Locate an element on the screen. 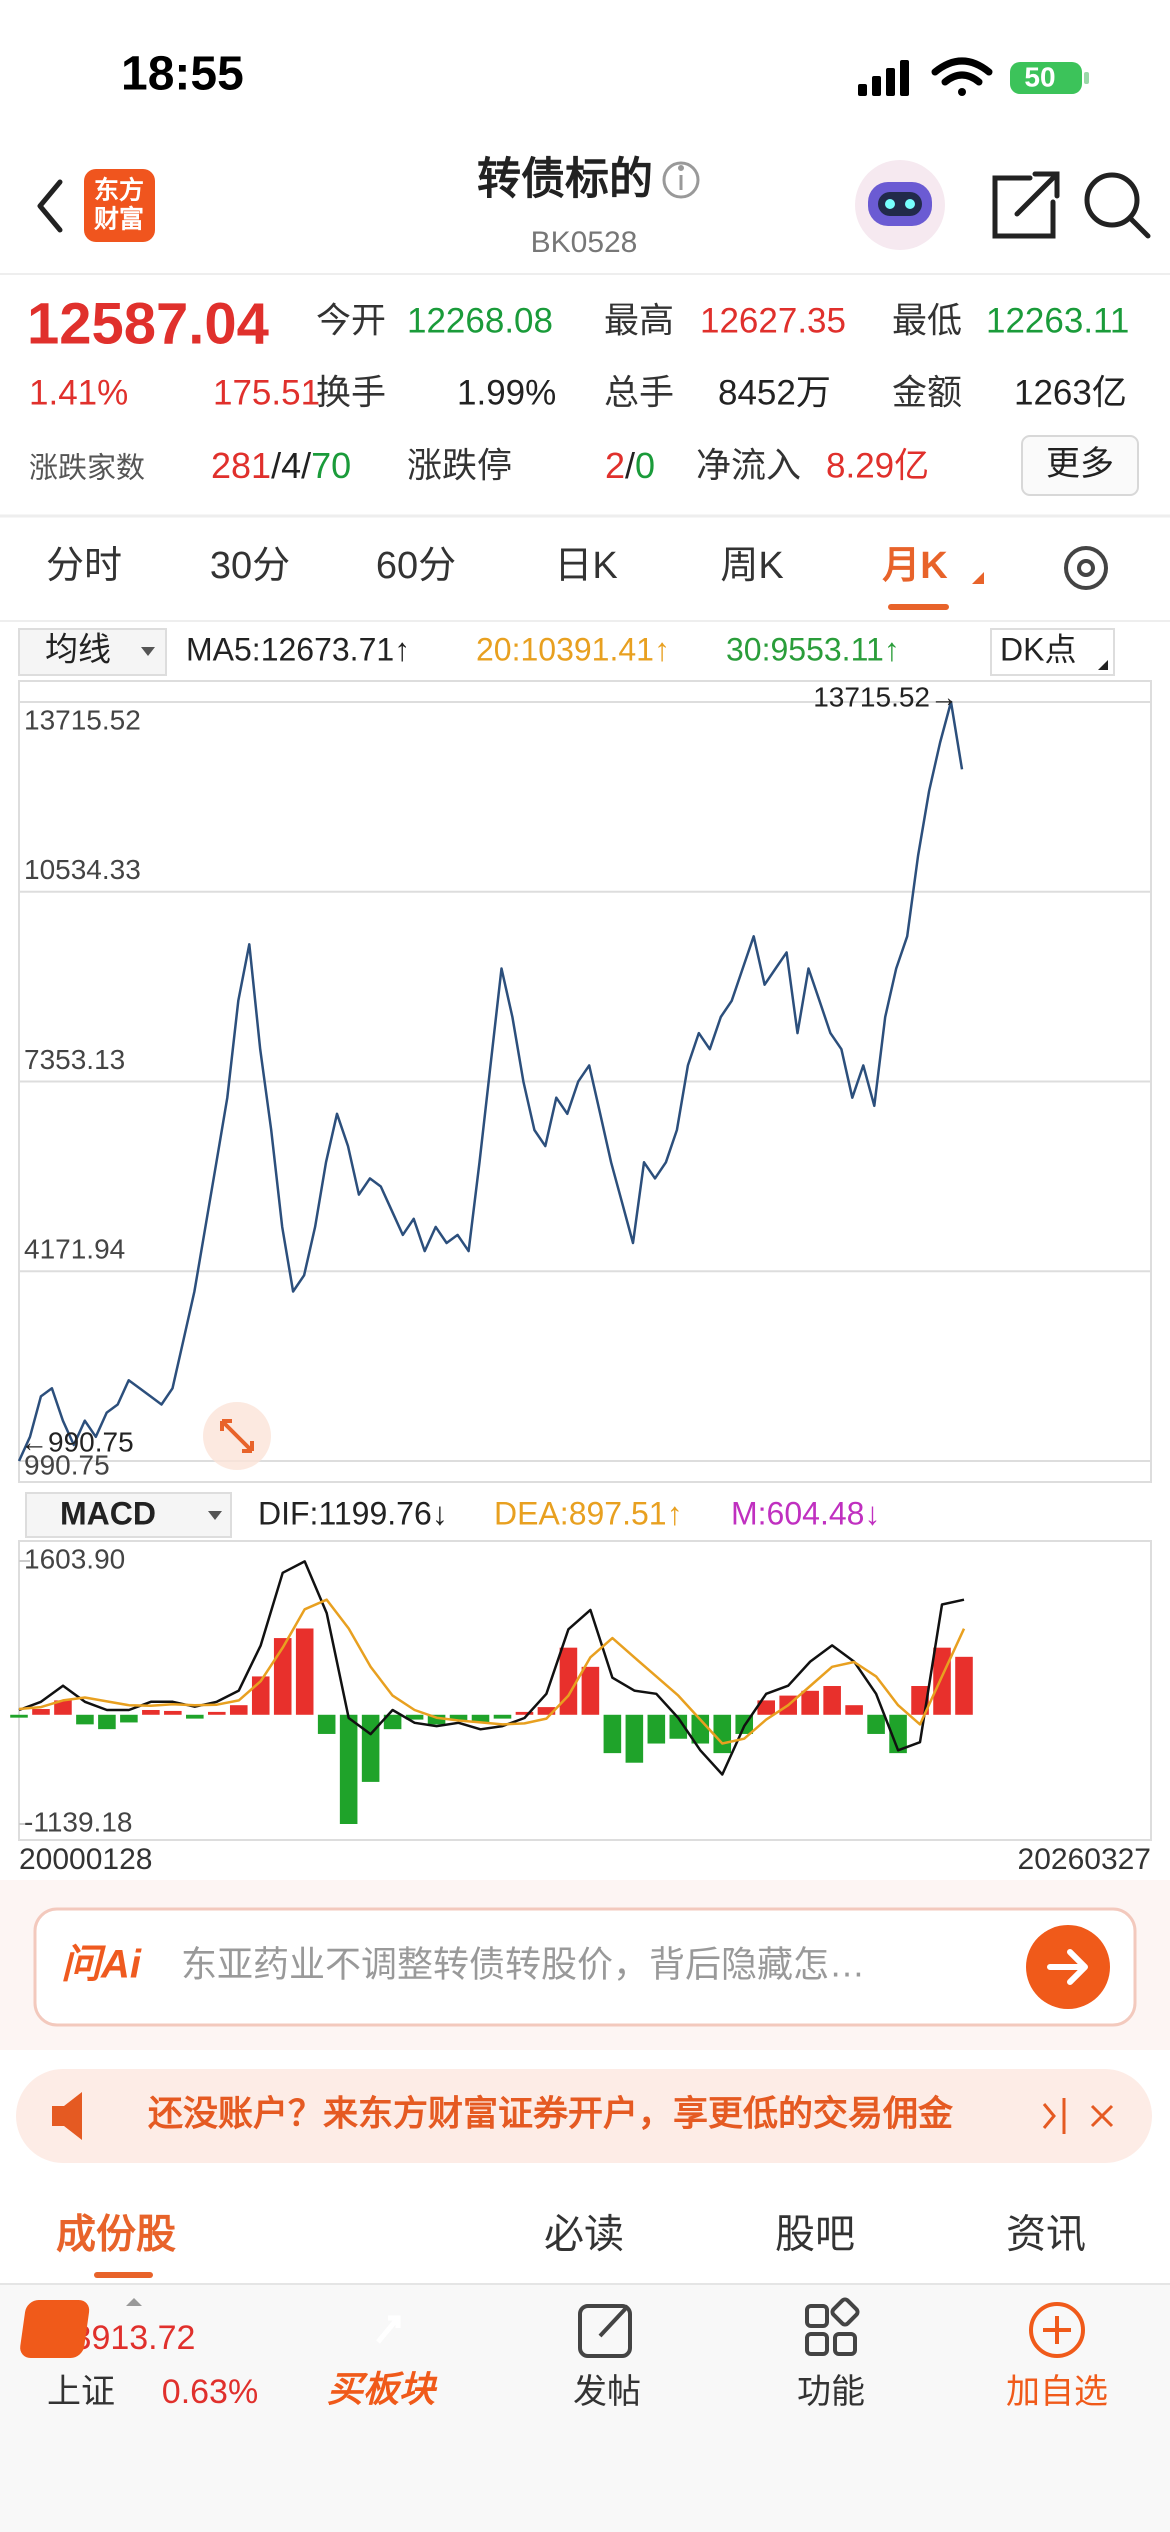 This screenshot has width=1170, height=2532. battery-icon is located at coordinates (1046, 78).